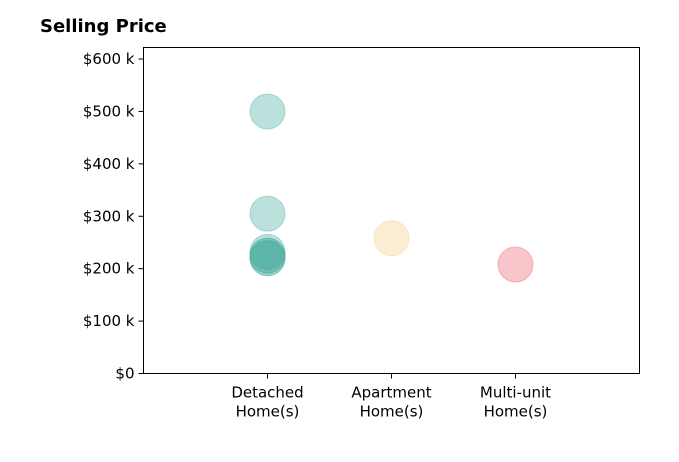  I want to click on x-tick-label: Detached, so click(267, 393).